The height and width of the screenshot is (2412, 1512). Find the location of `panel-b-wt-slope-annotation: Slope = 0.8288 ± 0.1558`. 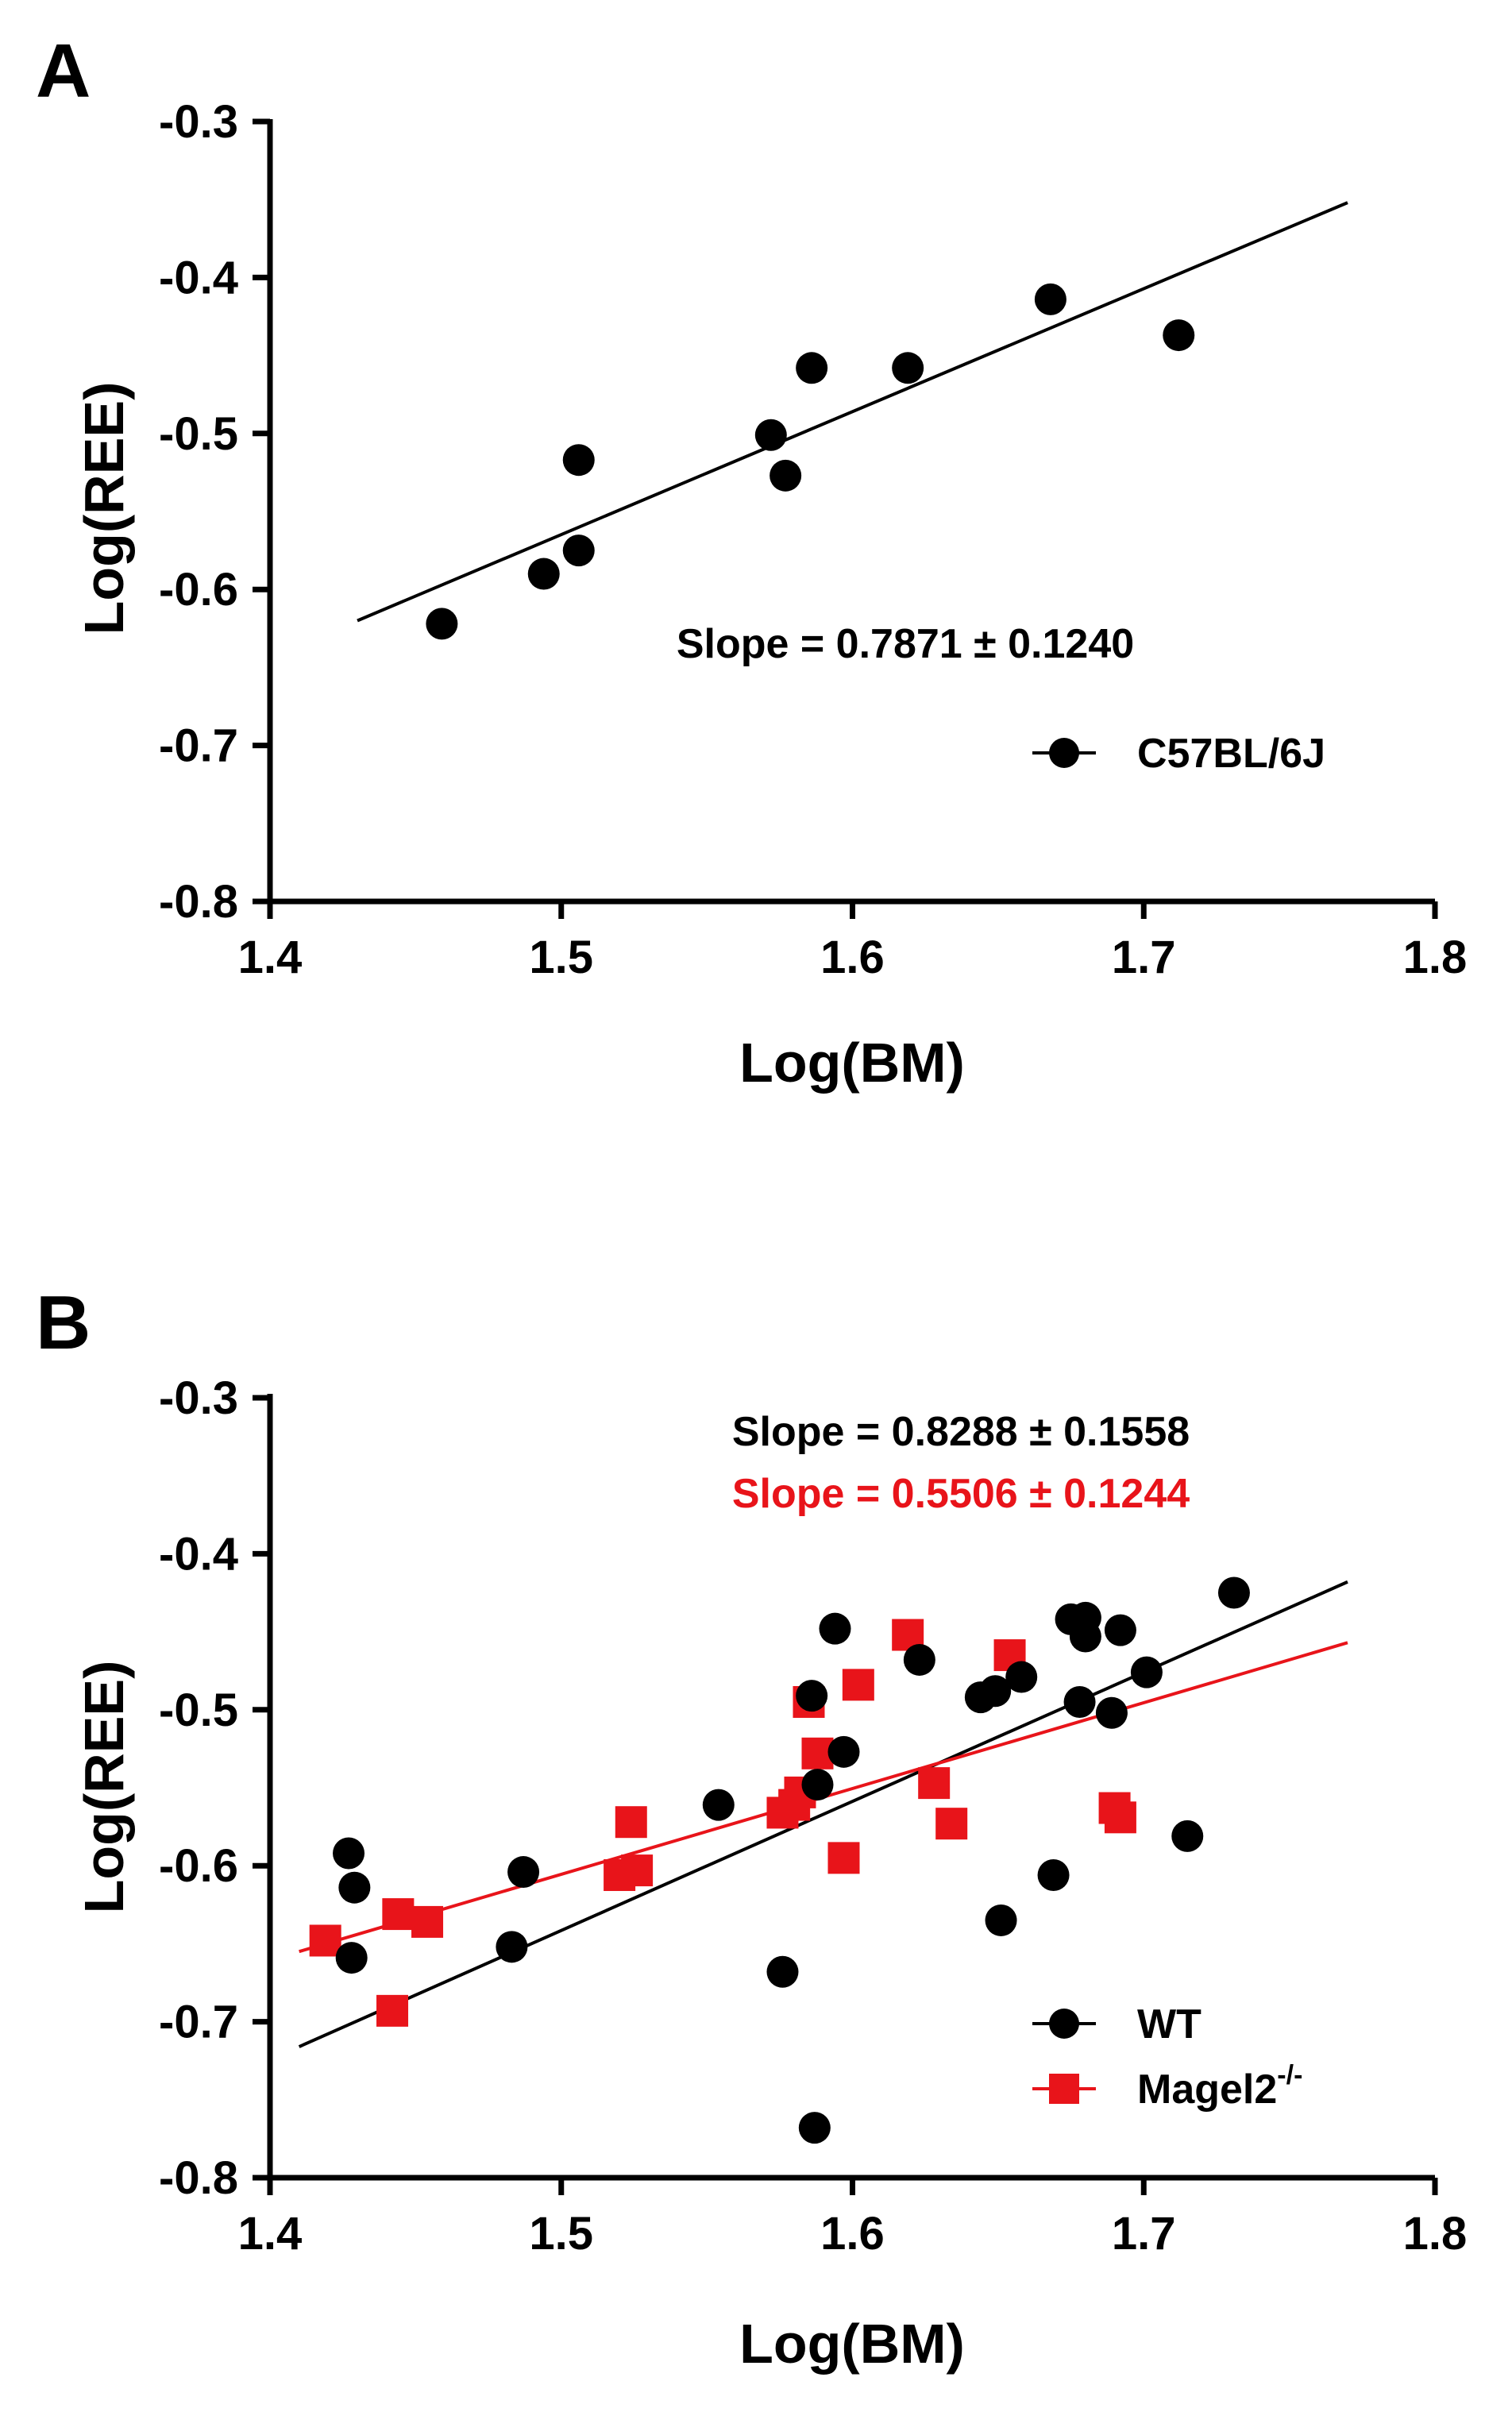

panel-b-wt-slope-annotation: Slope = 0.8288 ± 0.1558 is located at coordinates (961, 1432).